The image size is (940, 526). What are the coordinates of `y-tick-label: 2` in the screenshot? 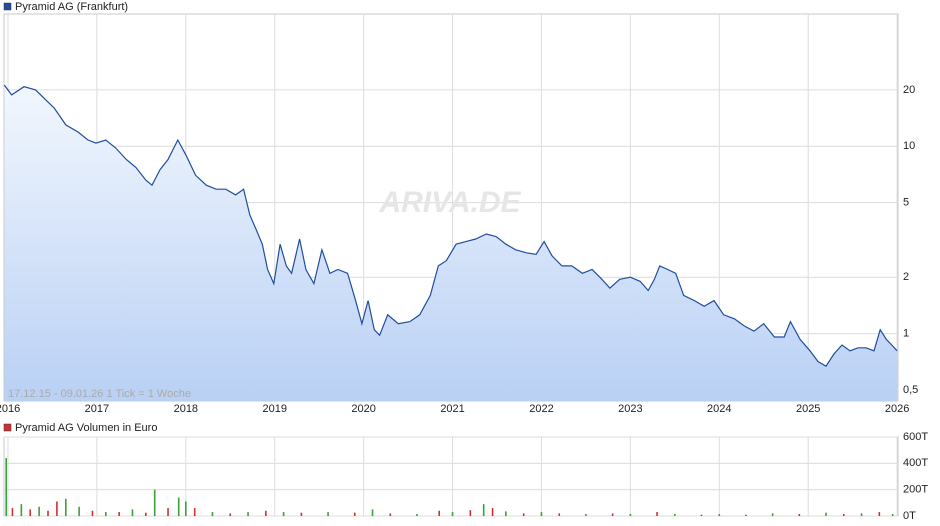 It's located at (906, 277).